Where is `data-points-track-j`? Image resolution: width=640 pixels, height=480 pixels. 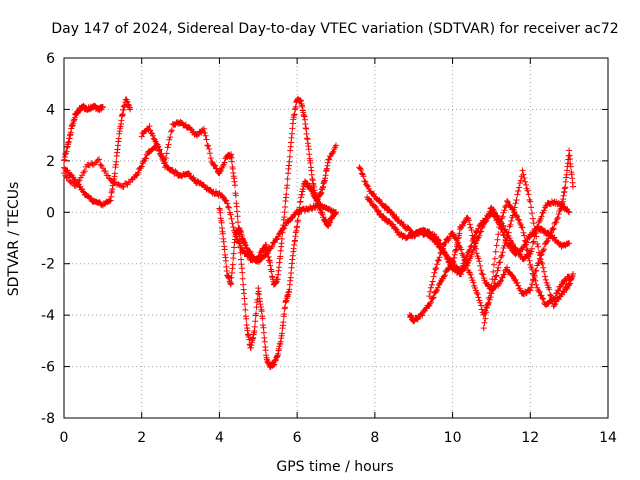
data-points-track-j is located at coordinates (526, 265).